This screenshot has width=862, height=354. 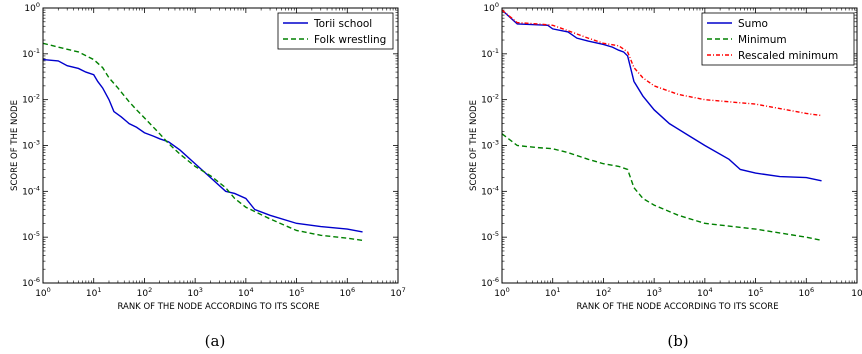 What do you see at coordinates (753, 24) in the screenshot?
I see `legend-entry: Sumo` at bounding box center [753, 24].